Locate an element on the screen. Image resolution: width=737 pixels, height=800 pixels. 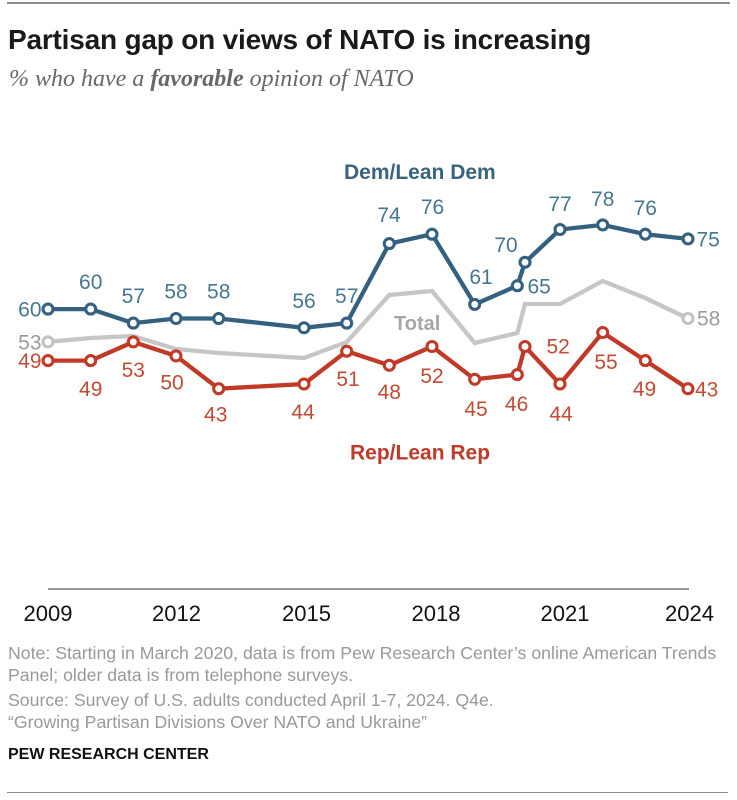
svg-text: 45 is located at coordinates (475, 409).